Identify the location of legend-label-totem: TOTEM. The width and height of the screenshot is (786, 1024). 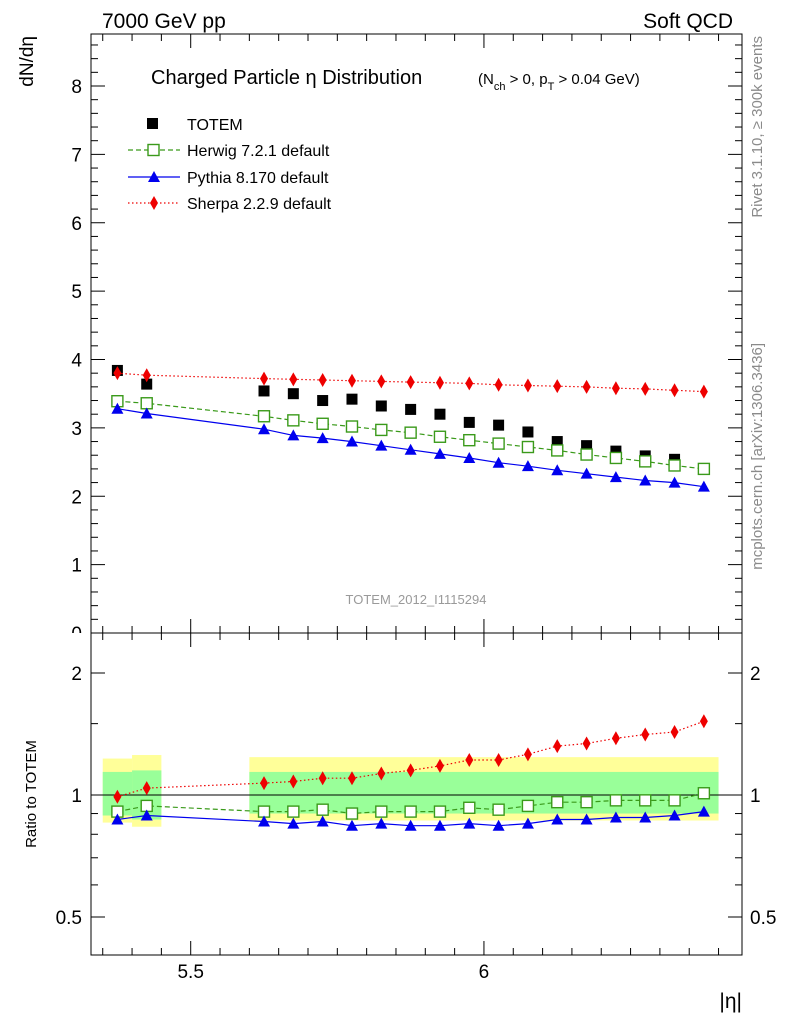
(215, 125).